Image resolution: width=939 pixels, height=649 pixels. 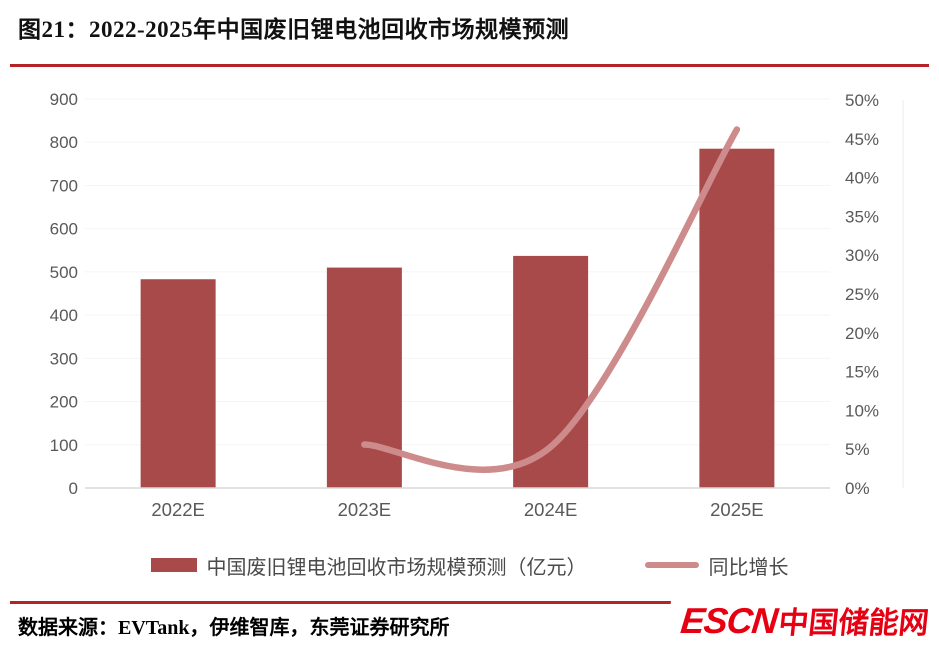 What do you see at coordinates (73, 488) in the screenshot?
I see `left-axis-tick-0: 0` at bounding box center [73, 488].